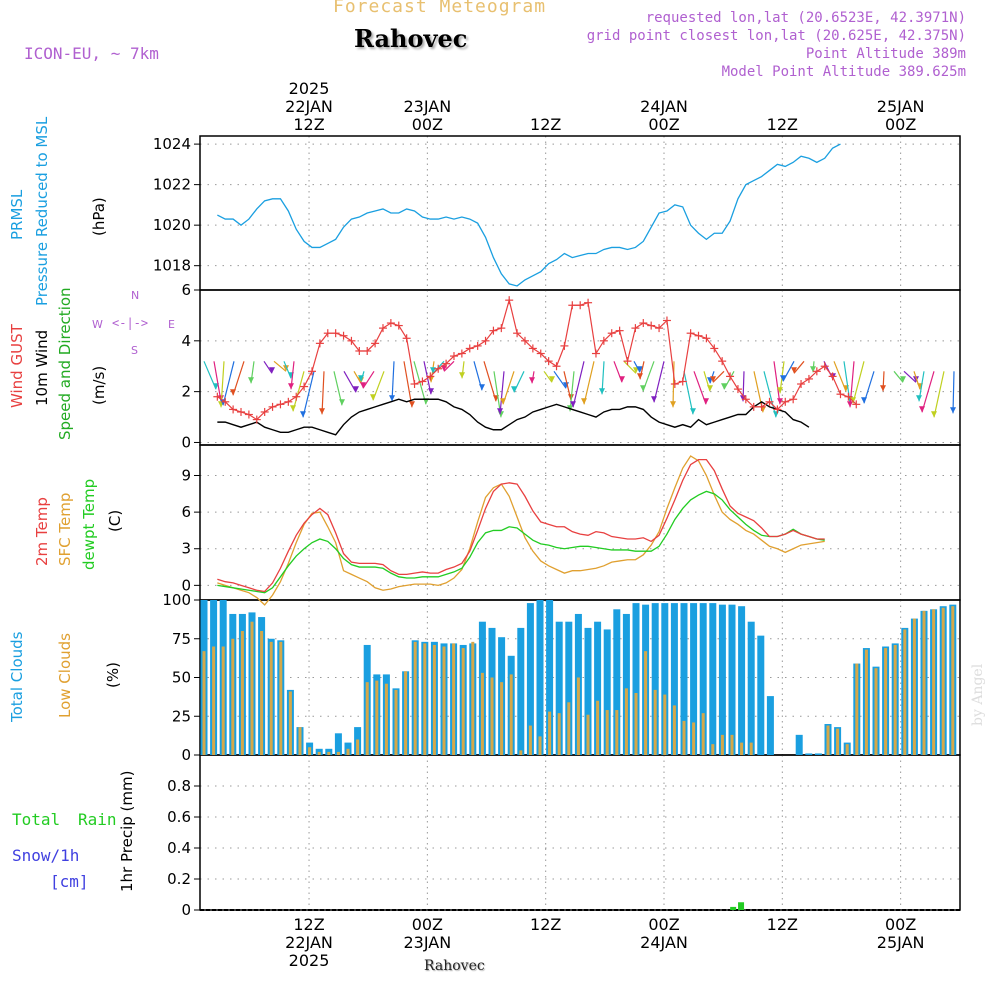 This screenshot has height=1000, width=1000. Describe the element at coordinates (181, 716) in the screenshot. I see `clouds-ytick-label: 25` at that location.